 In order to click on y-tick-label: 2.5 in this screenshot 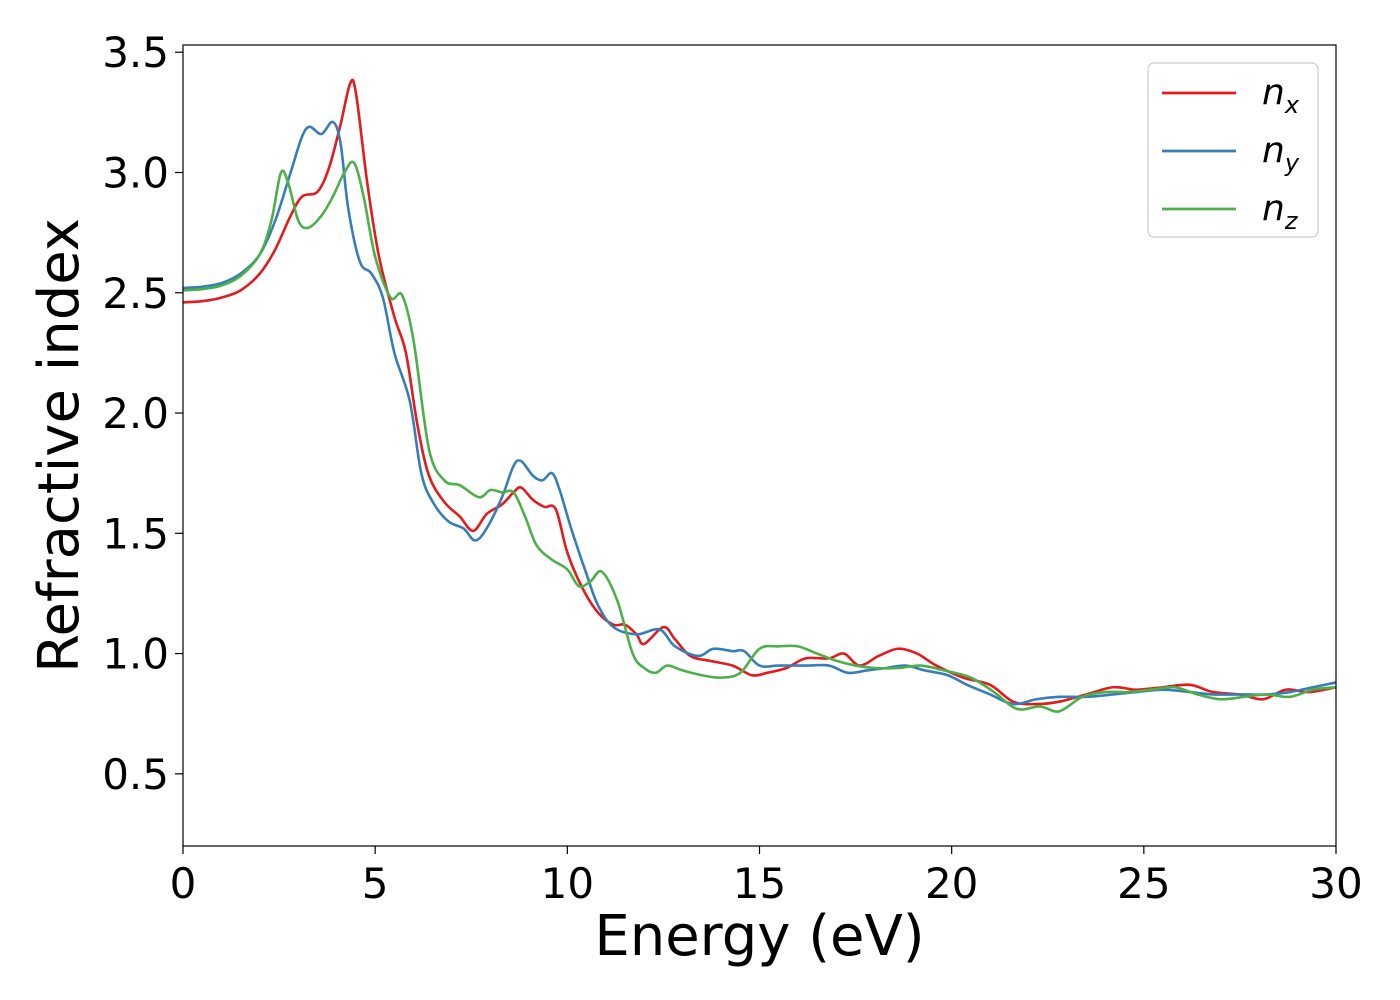, I will do `click(135, 293)`.